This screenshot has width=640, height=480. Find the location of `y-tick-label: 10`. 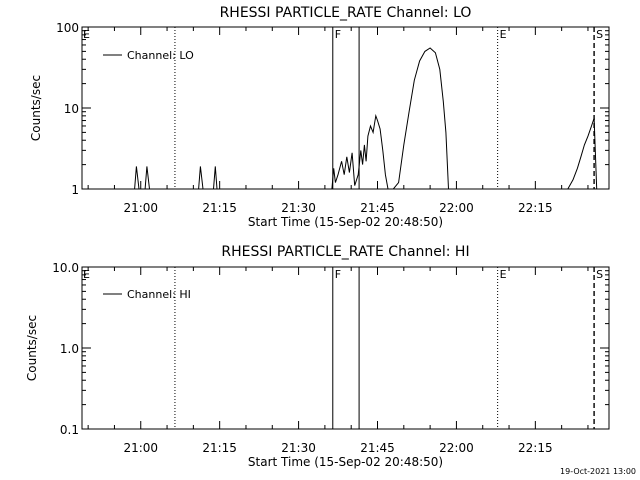

y-tick-label: 10 is located at coordinates (71, 109).